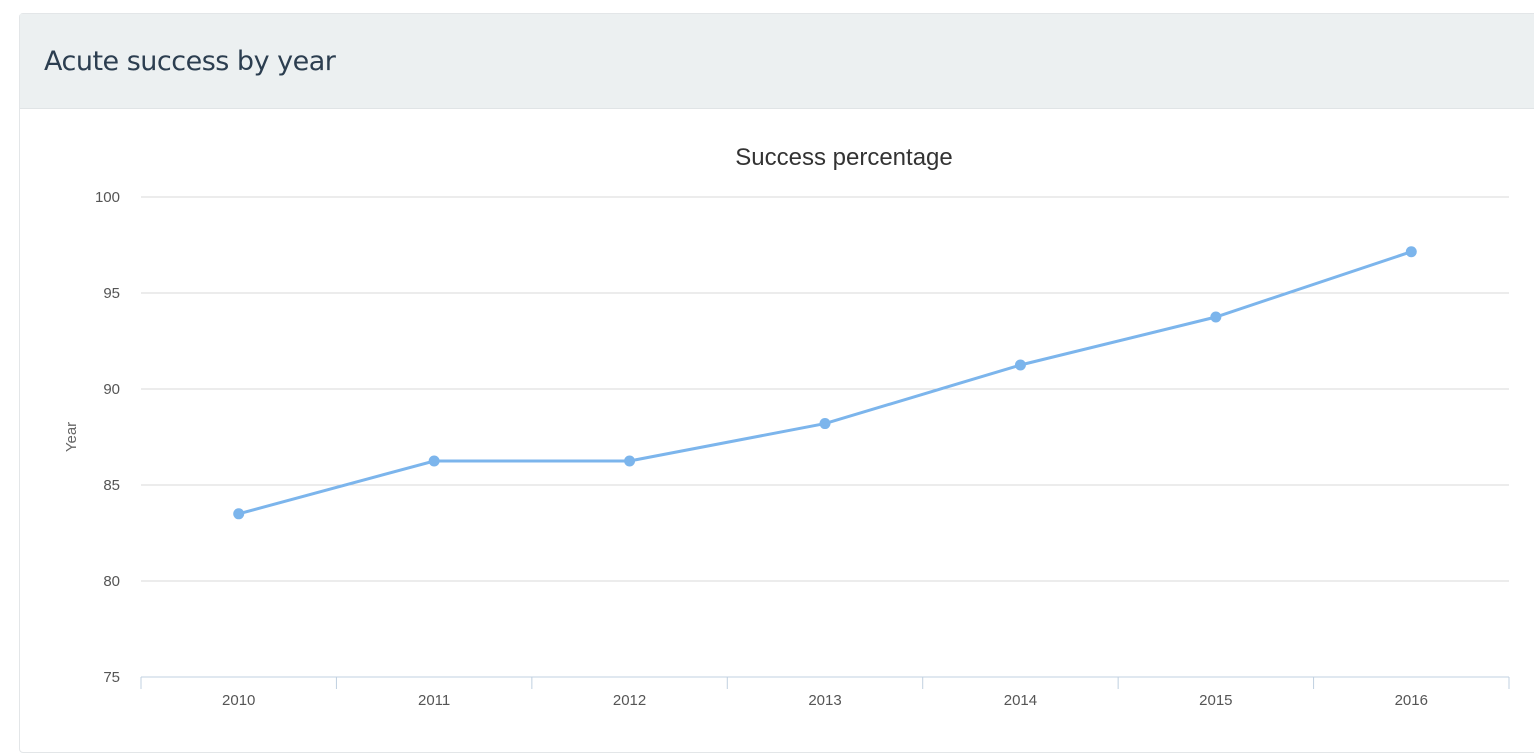  I want to click on y-tick-label: 95, so click(111, 293).